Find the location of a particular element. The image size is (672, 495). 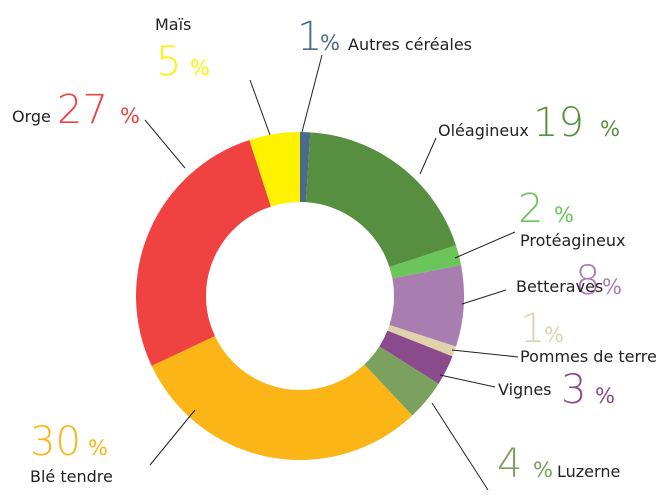

category-label: Orge is located at coordinates (31, 116).